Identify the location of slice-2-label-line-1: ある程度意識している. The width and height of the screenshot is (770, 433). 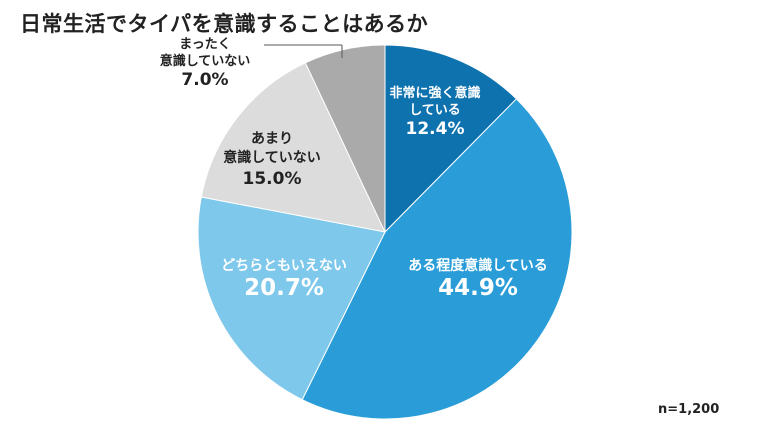
(478, 265).